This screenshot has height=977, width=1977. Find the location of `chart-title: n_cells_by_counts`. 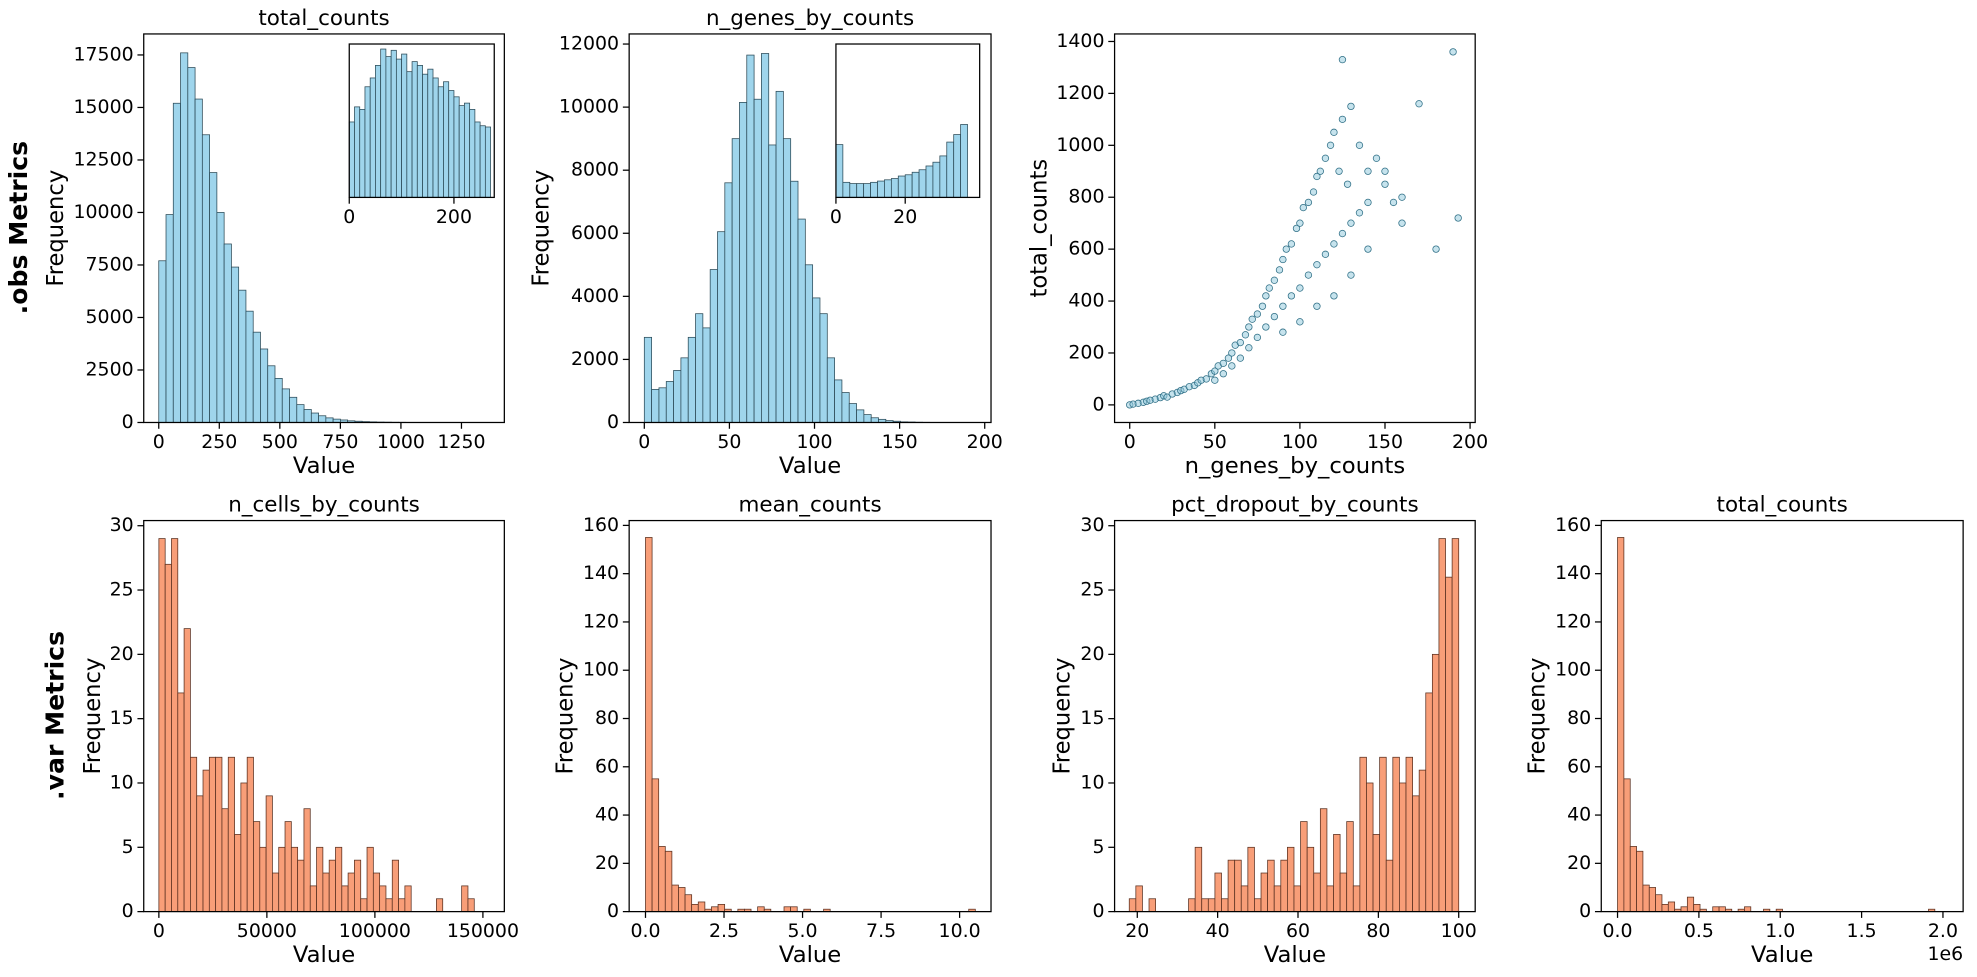

chart-title: n_cells_by_counts is located at coordinates (324, 504).